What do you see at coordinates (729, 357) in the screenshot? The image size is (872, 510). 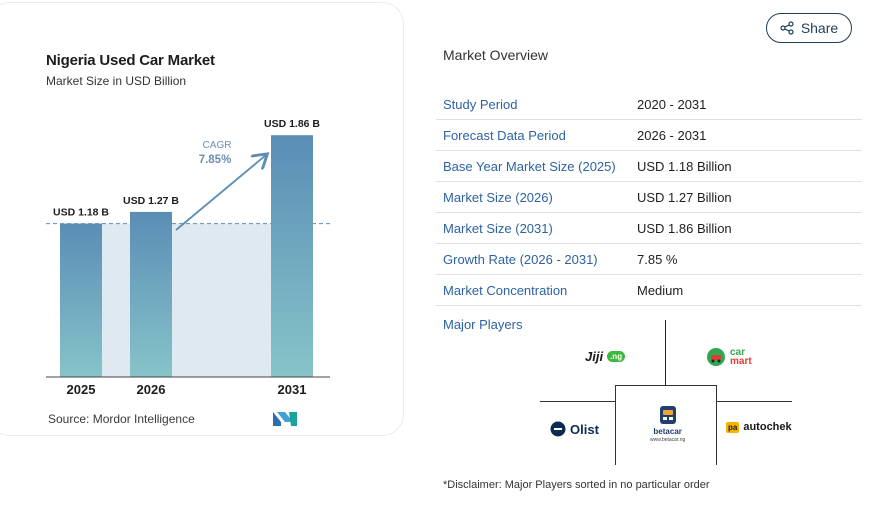 I see `carmart-logo: car mart` at bounding box center [729, 357].